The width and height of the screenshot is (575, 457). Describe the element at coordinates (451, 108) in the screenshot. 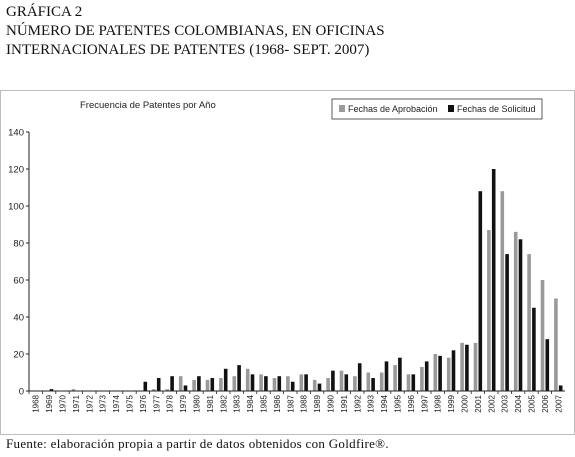

I see `legend-swatch-application` at that location.